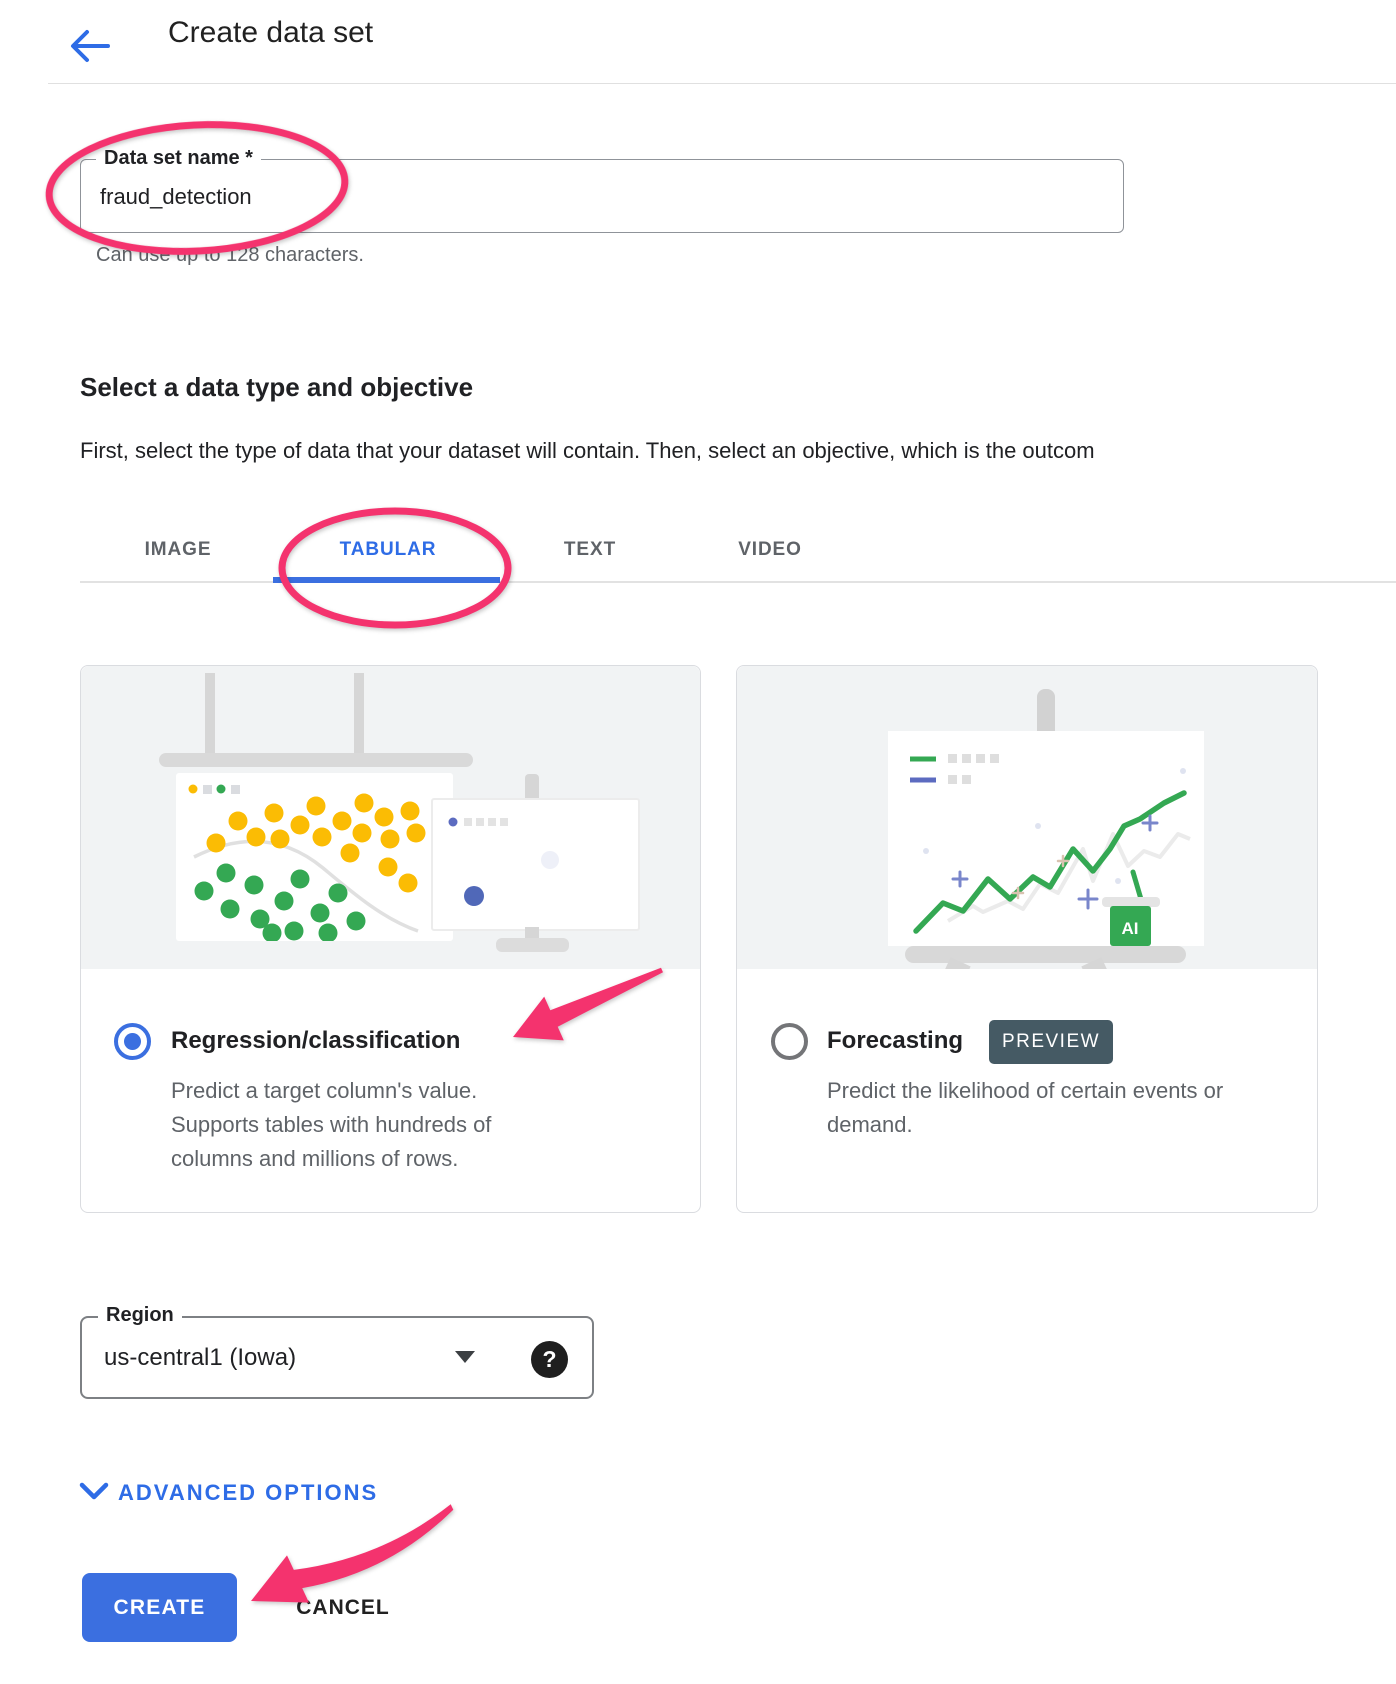 The height and width of the screenshot is (1684, 1396). What do you see at coordinates (465, 1357) in the screenshot?
I see `dropdown-caret-icon` at bounding box center [465, 1357].